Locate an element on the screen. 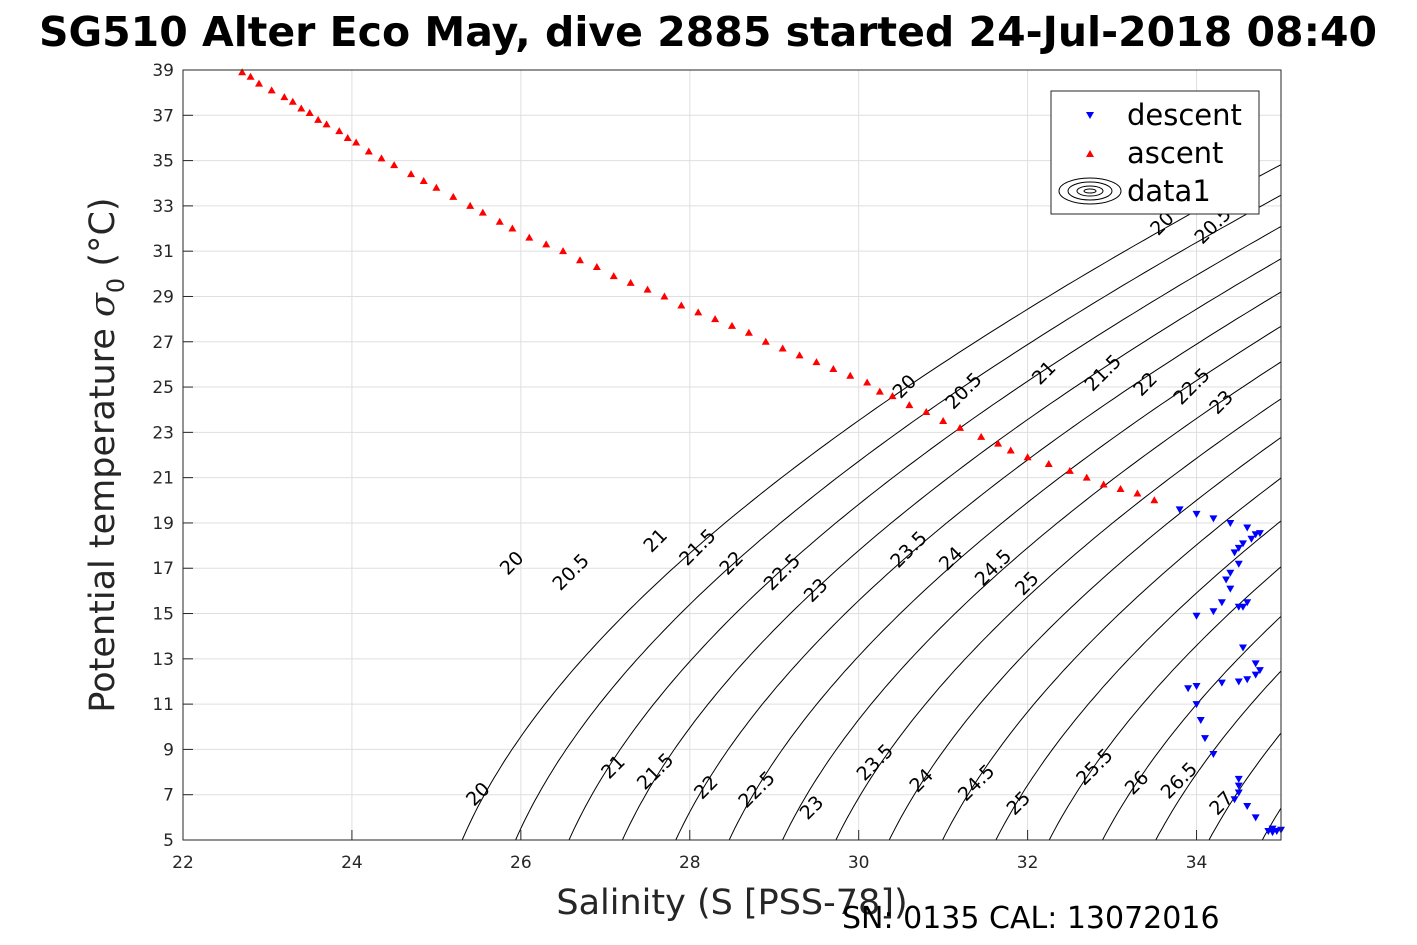 The width and height of the screenshot is (1417, 945). y-axis-label-subscript: 0 is located at coordinates (116, 285).